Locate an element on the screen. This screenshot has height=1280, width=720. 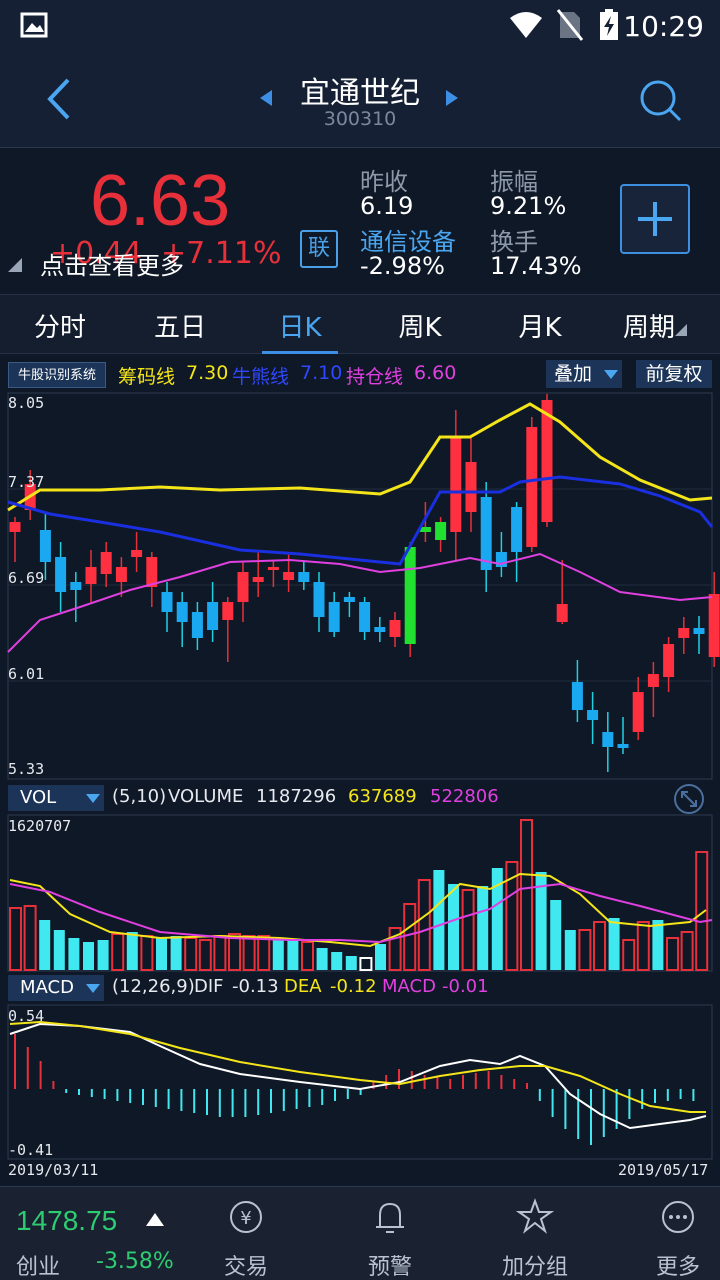
kline-axis-3: 6.69 is located at coordinates (26, 578).